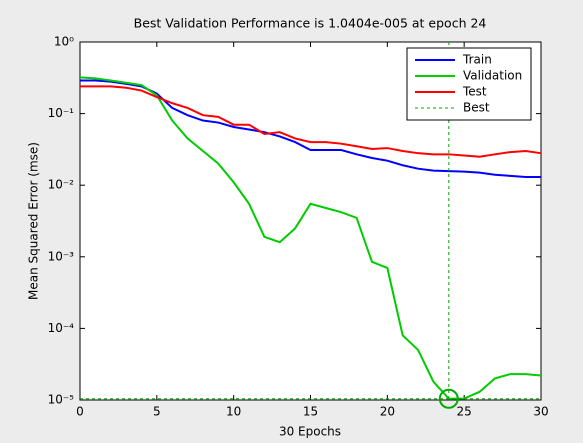 The height and width of the screenshot is (443, 583). I want to click on x-tick-label: 10, so click(233, 412).